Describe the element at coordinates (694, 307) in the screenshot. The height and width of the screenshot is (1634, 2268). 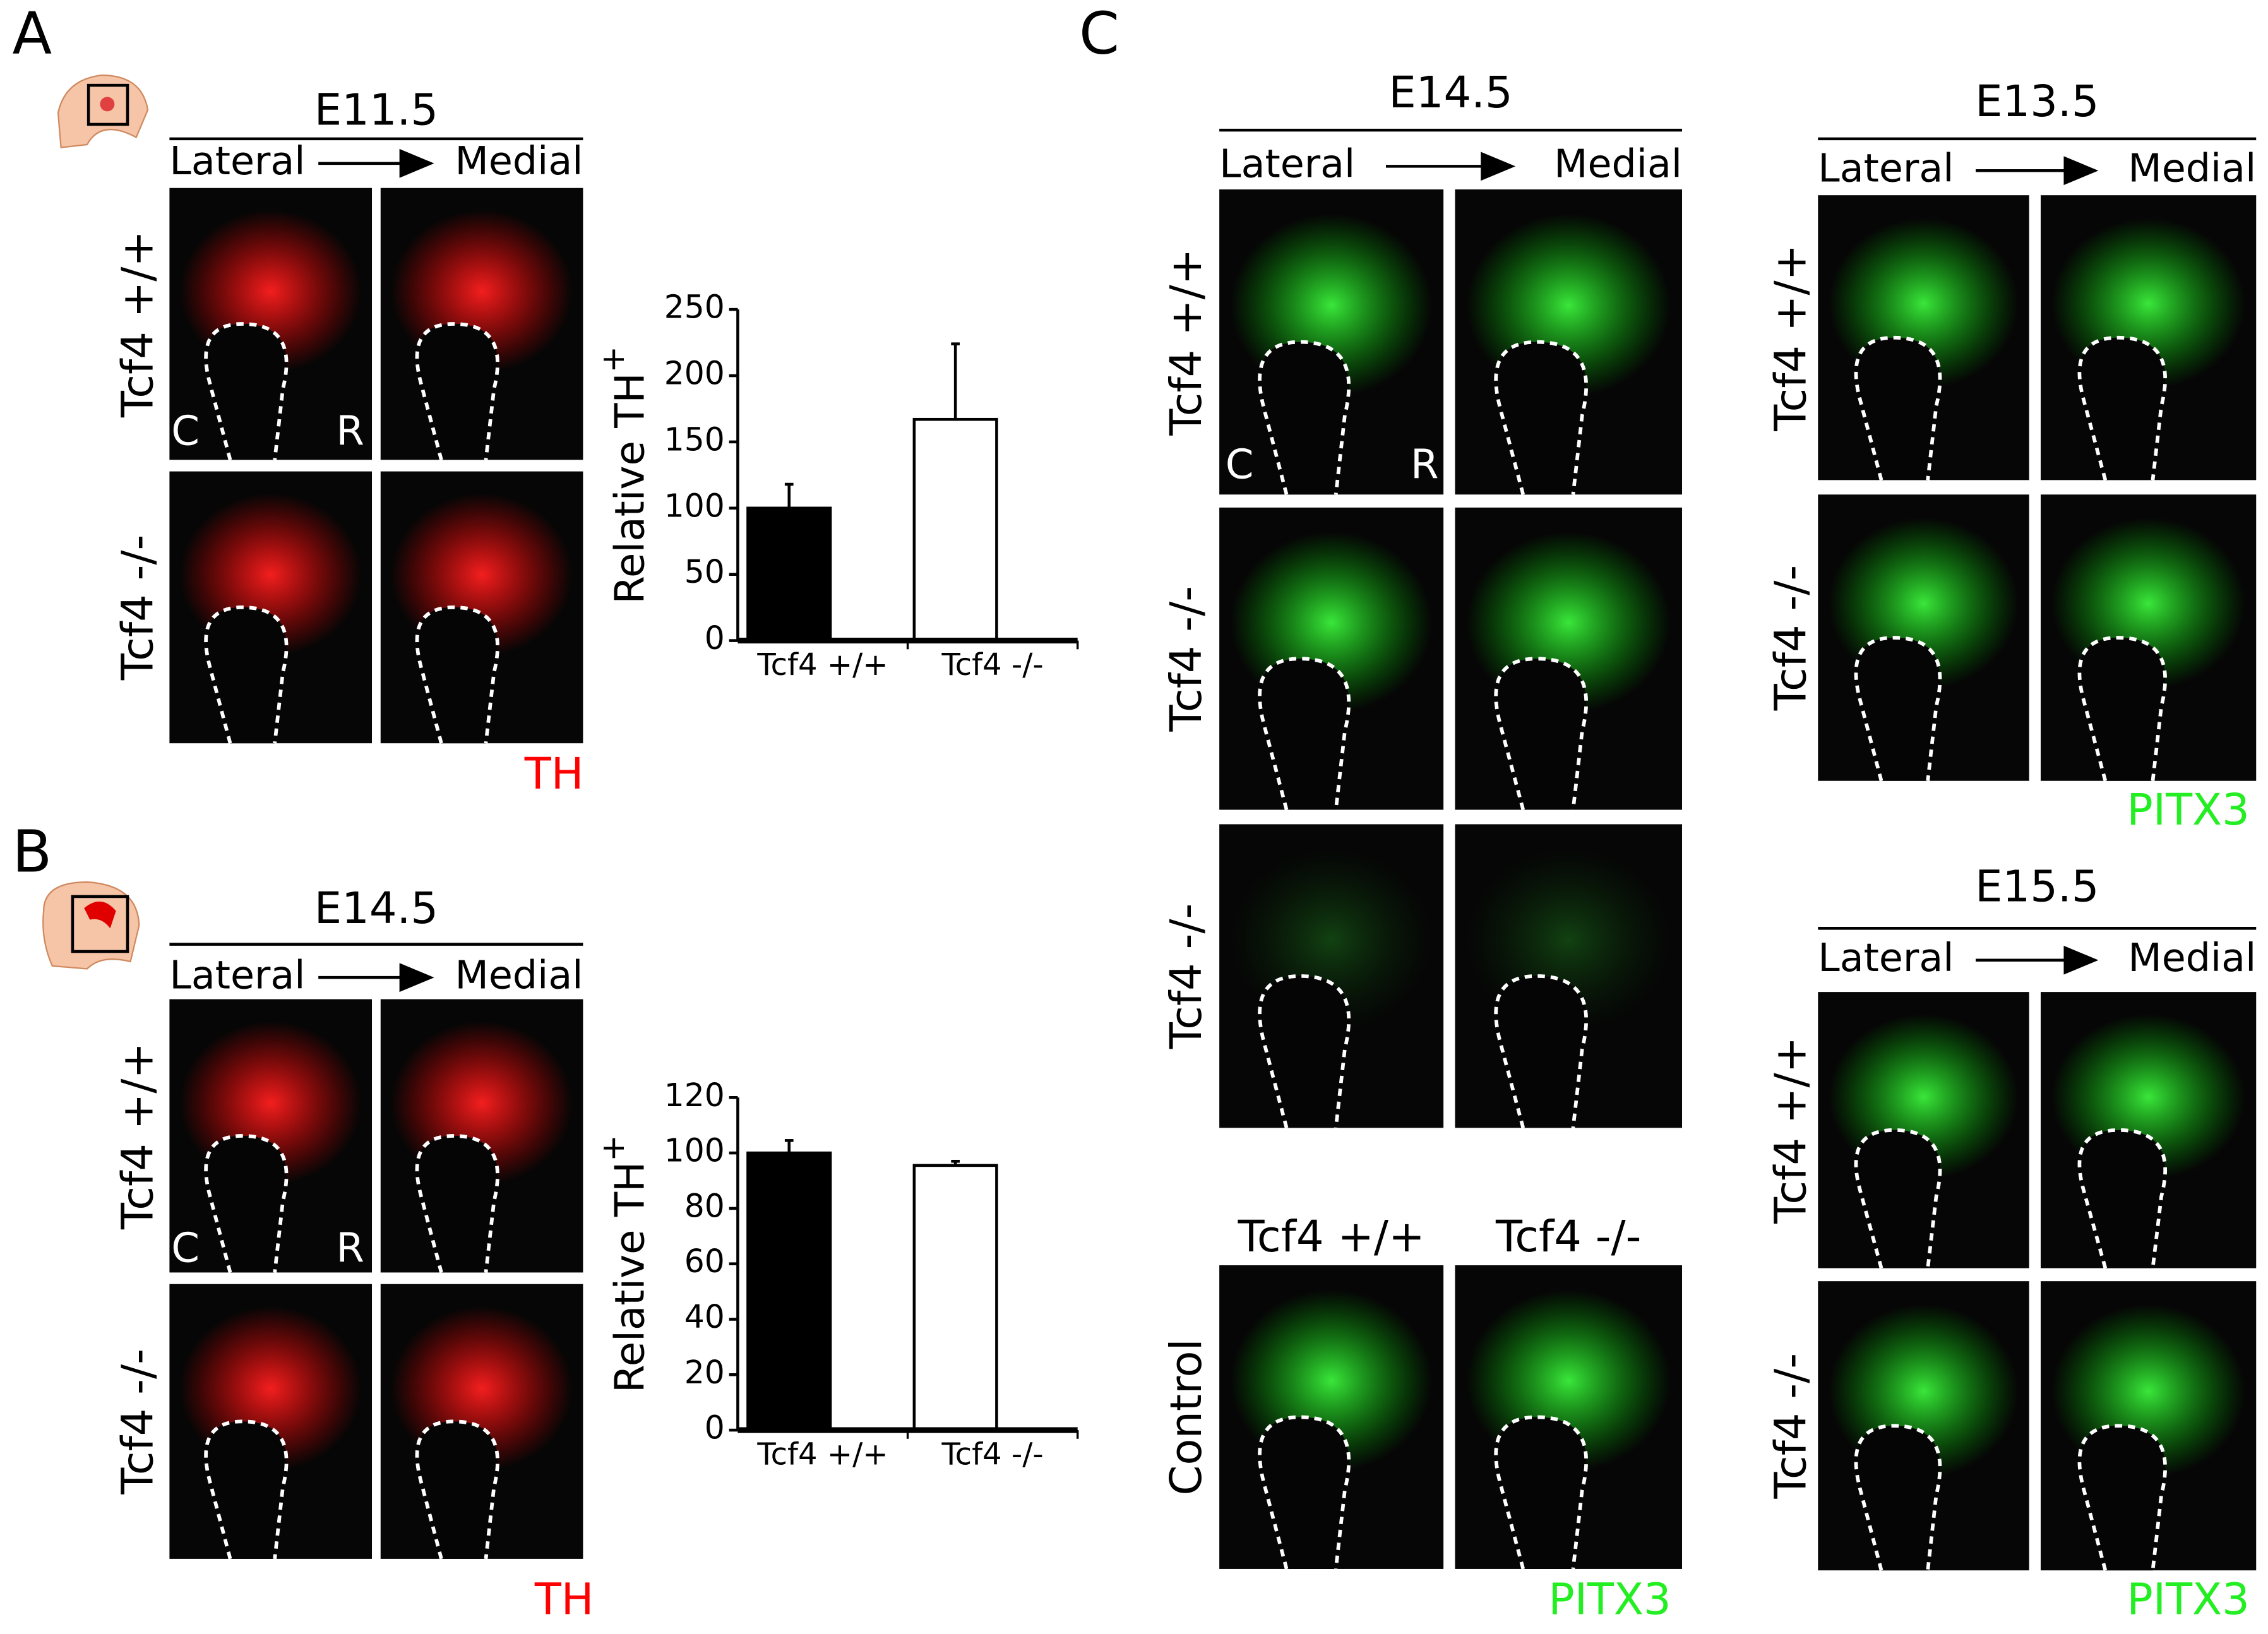
I see `y-tick-label: 250` at that location.